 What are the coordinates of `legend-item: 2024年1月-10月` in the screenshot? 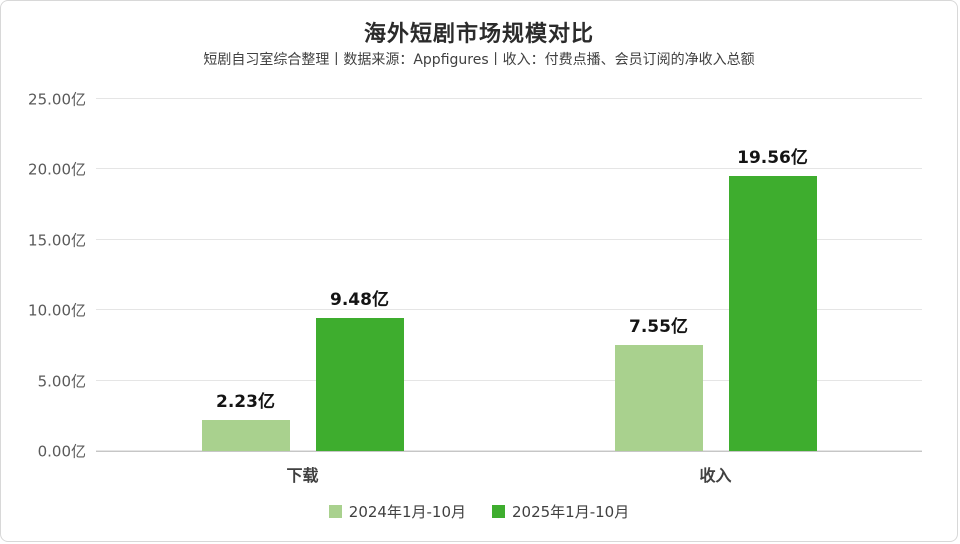 It's located at (397, 511).